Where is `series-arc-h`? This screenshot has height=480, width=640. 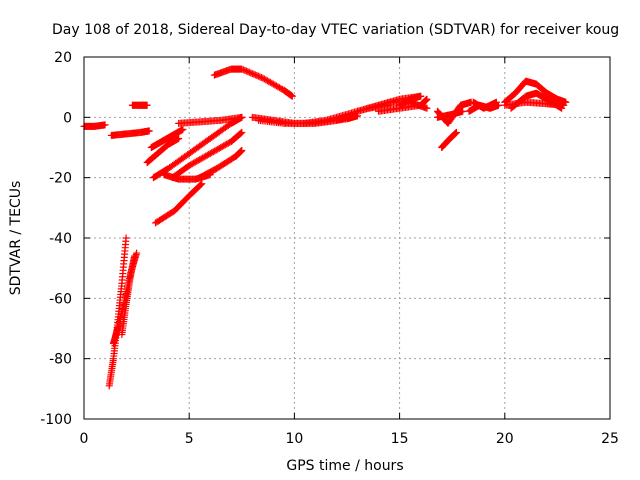
series-arc-h is located at coordinates (167, 138).